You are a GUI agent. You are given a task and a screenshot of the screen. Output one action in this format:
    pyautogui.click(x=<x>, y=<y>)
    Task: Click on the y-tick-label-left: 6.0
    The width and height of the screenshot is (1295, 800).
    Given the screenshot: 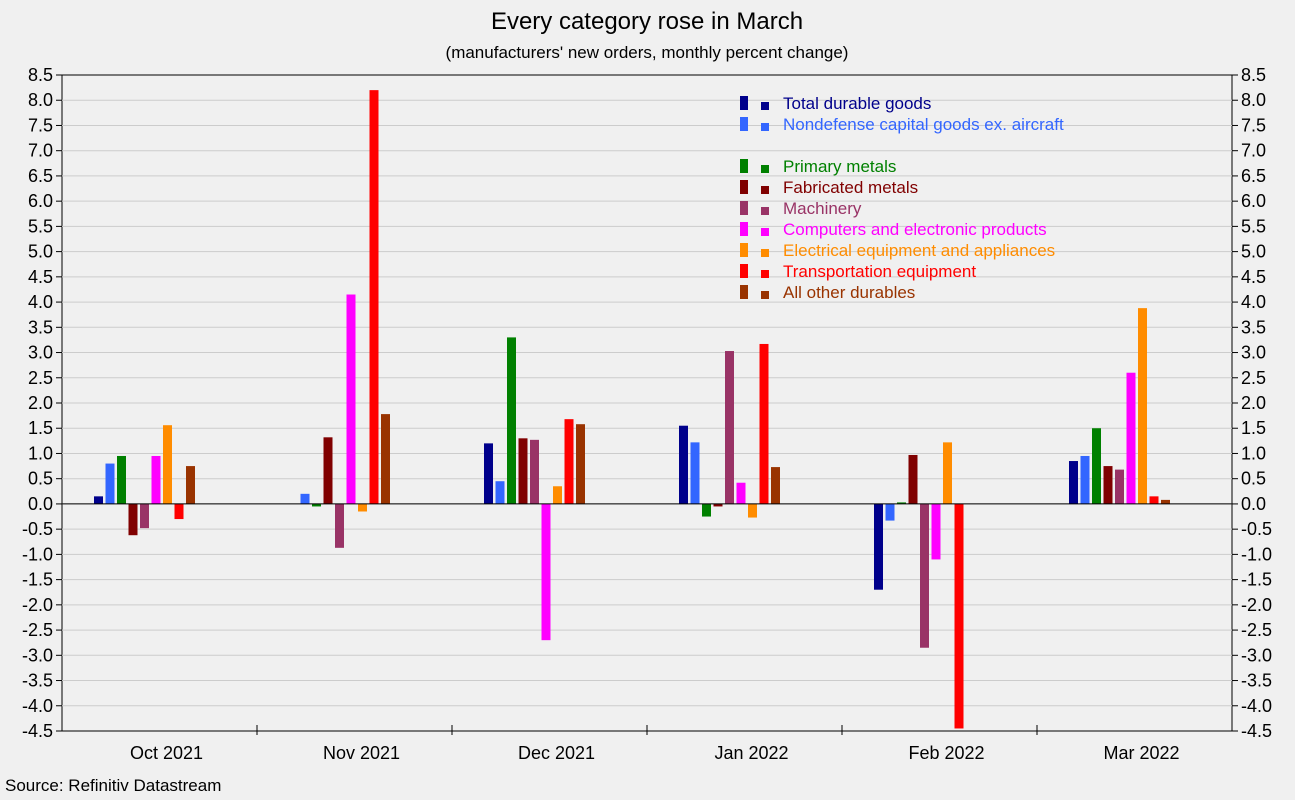 What is the action you would take?
    pyautogui.click(x=40, y=201)
    